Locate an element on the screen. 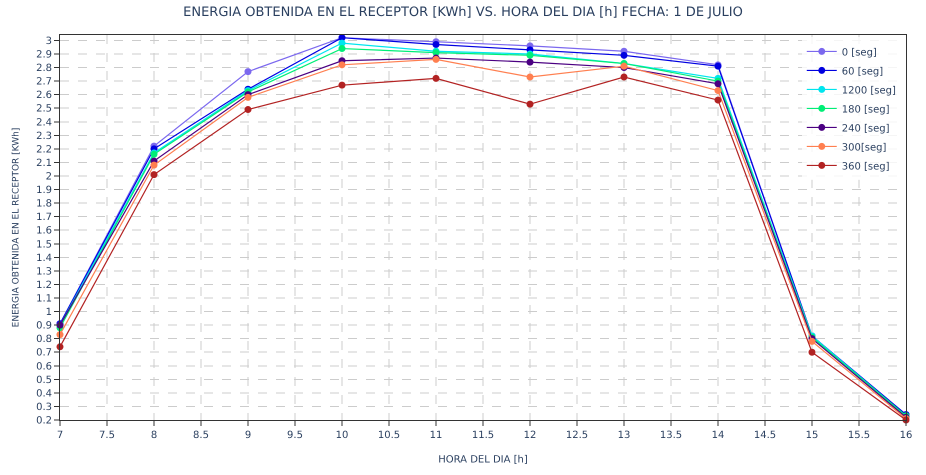 This screenshot has height=475, width=926. x-tick-label: 10.5 is located at coordinates (389, 435).